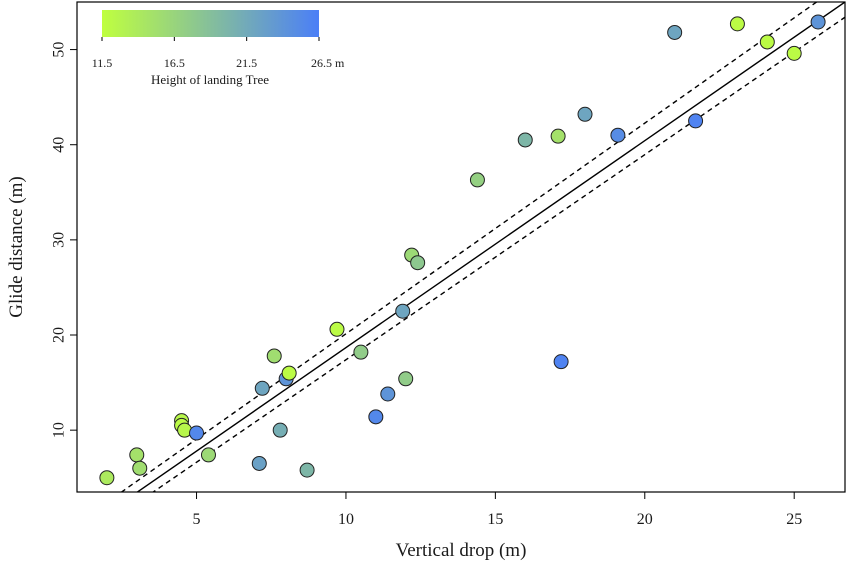  Describe the element at coordinates (59, 240) in the screenshot. I see `y-tick-label: 30` at that location.